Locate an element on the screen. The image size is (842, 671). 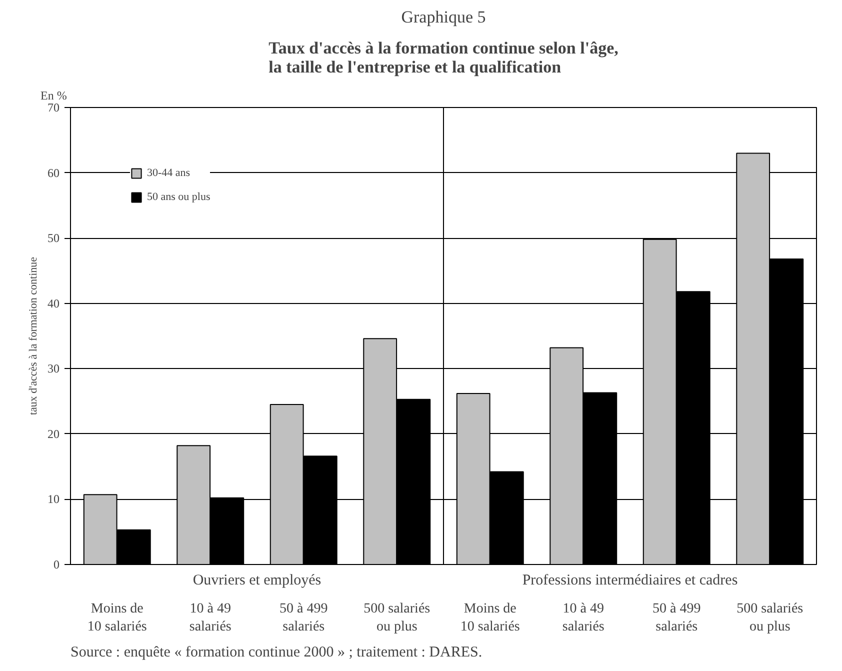
y-tick-label: 20 is located at coordinates (54, 433).